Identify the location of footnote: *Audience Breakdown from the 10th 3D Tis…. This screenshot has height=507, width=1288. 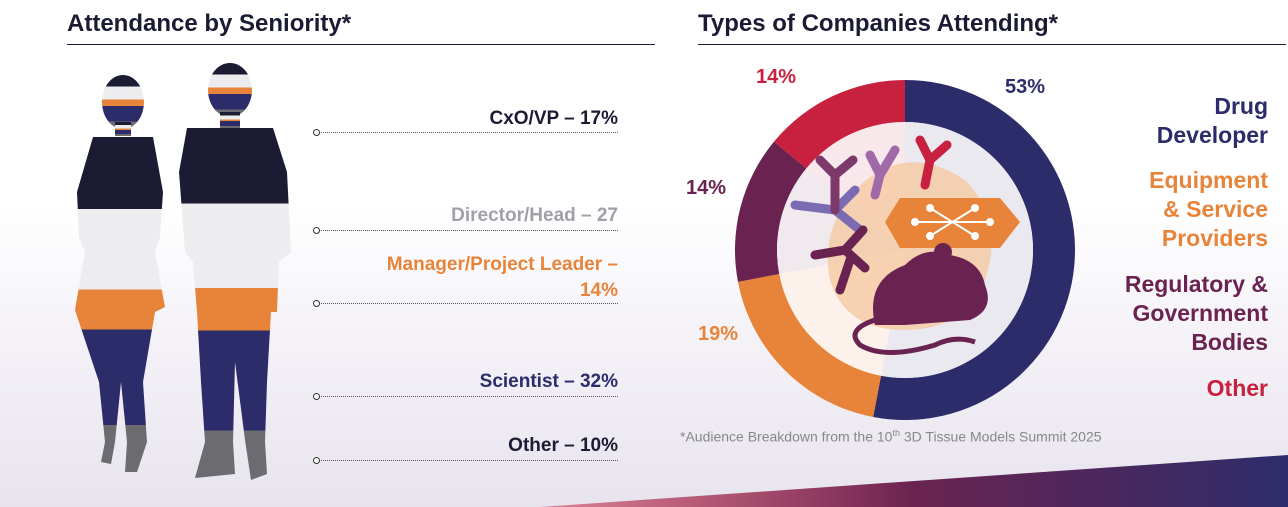
(891, 436).